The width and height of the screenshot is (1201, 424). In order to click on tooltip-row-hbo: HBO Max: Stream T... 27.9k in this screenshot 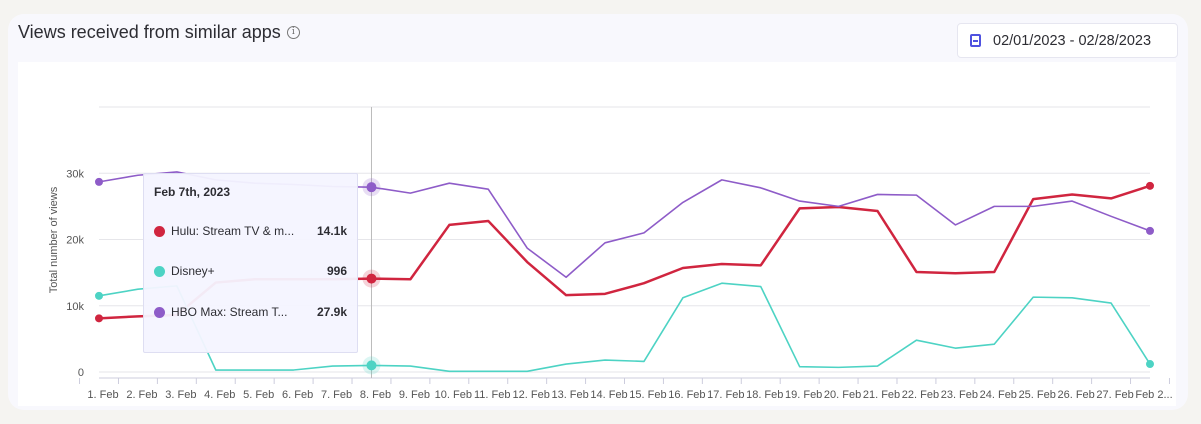, I will do `click(250, 312)`.